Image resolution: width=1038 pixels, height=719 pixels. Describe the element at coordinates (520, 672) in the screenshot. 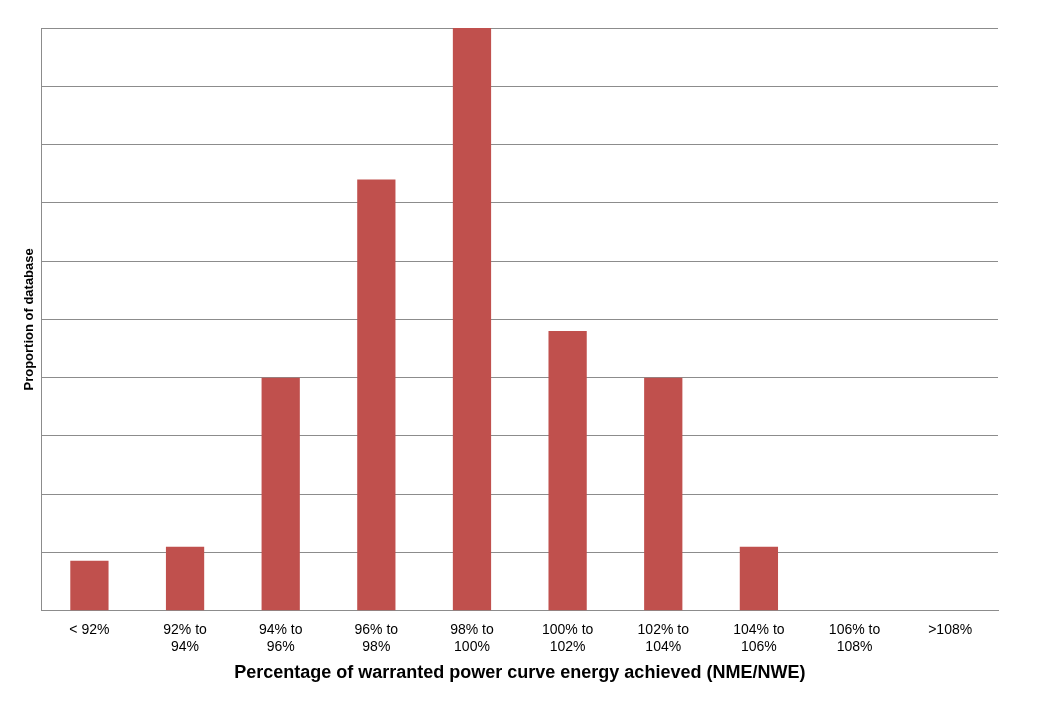

I see `x-axis-title: Percentage of warranted power curve energy achieved (NME/NWE)` at that location.